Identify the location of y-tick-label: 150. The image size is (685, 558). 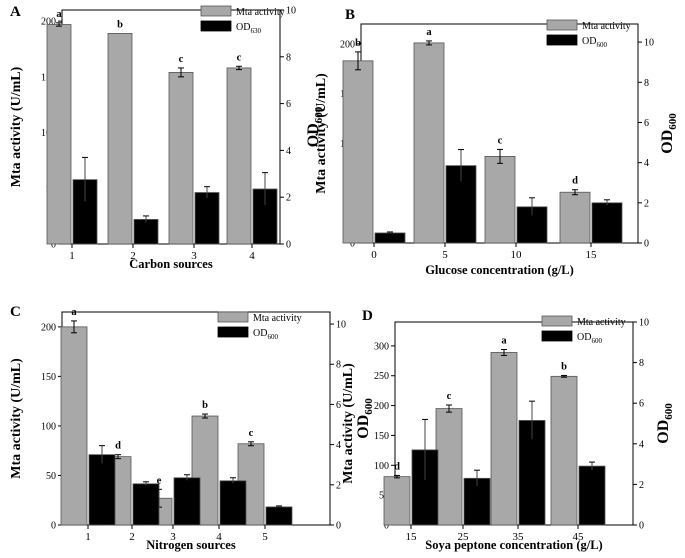
(381, 436).